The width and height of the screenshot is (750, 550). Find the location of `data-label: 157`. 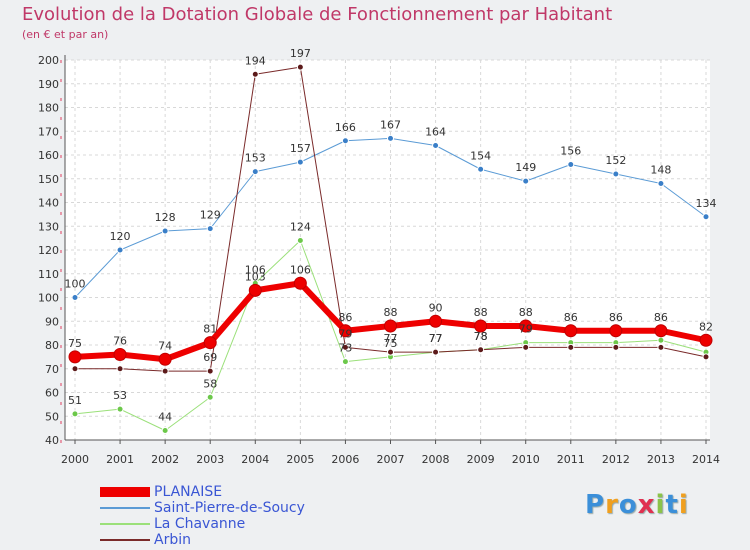

data-label: 157 is located at coordinates (300, 148).